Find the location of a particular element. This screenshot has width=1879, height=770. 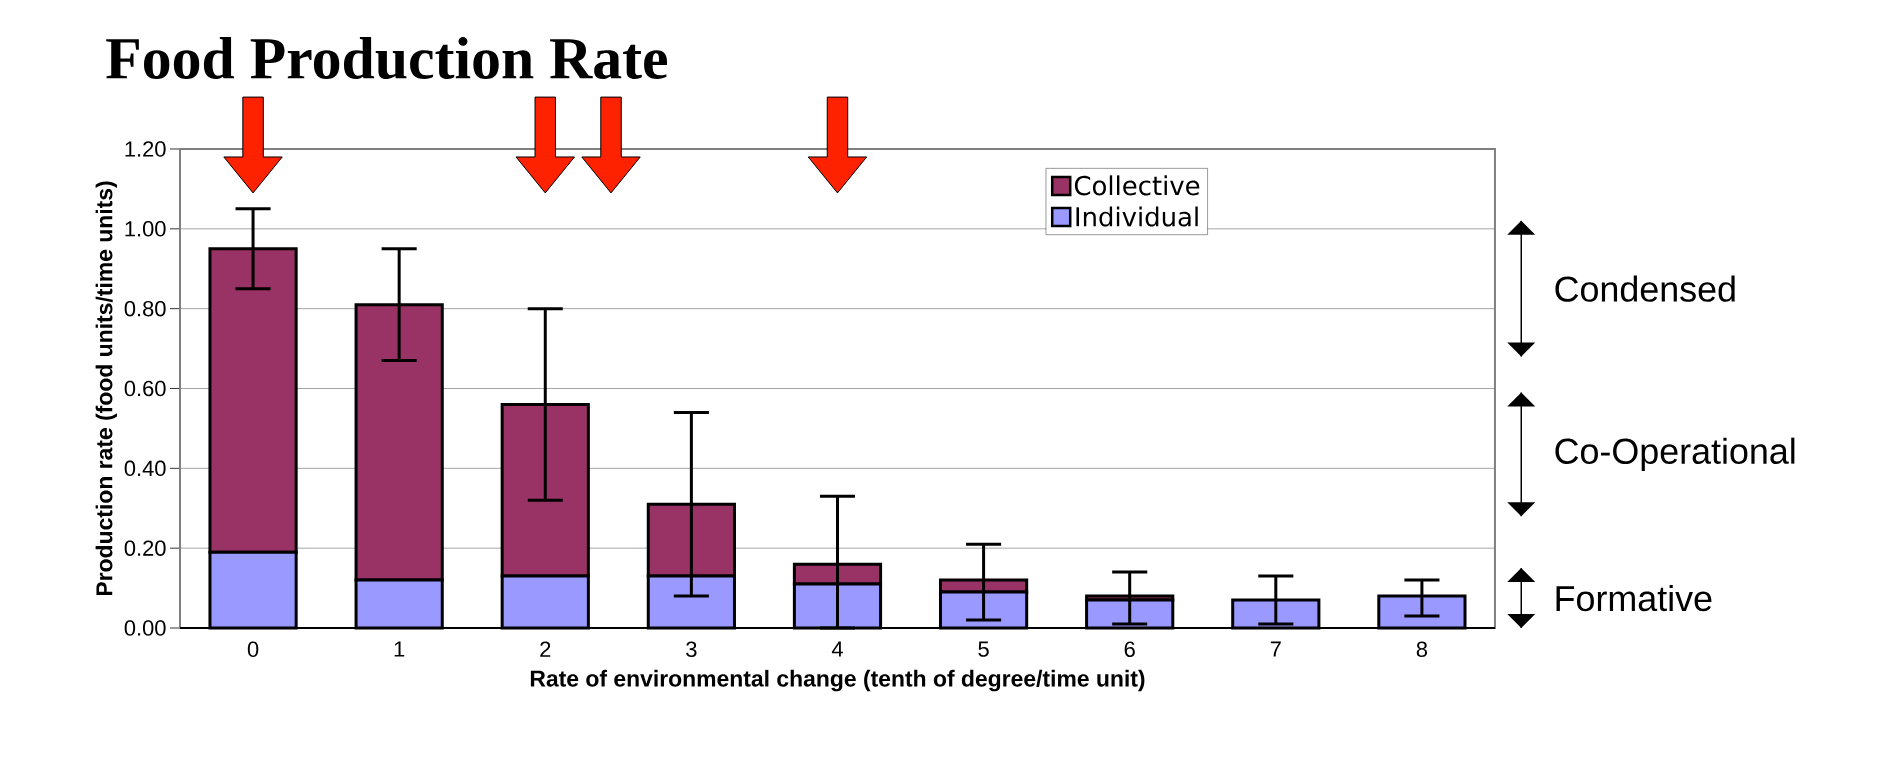

x-tick-label: 5 is located at coordinates (983, 649).